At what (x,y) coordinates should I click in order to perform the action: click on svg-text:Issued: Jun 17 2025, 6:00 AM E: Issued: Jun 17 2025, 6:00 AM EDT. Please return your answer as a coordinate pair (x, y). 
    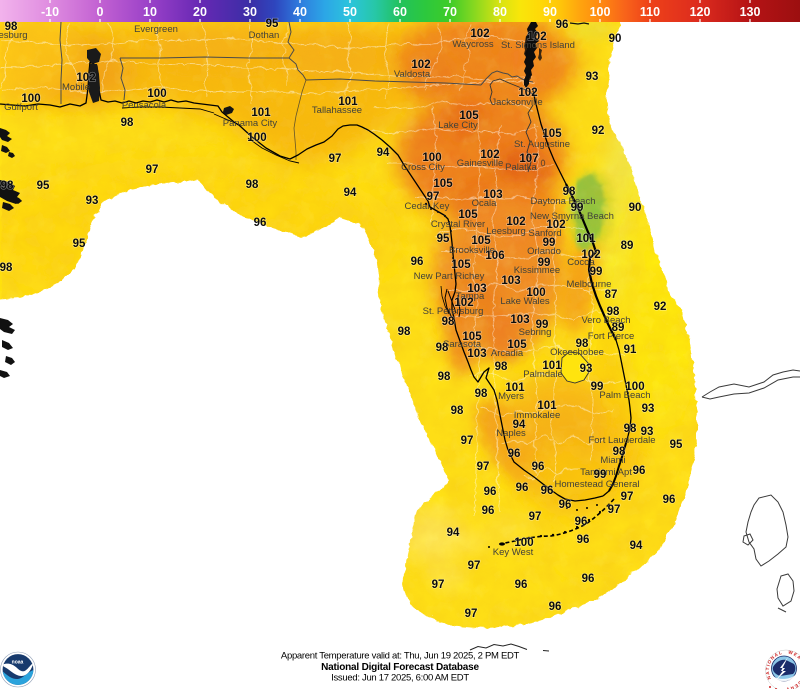
    Looking at the image, I should click on (400, 678).